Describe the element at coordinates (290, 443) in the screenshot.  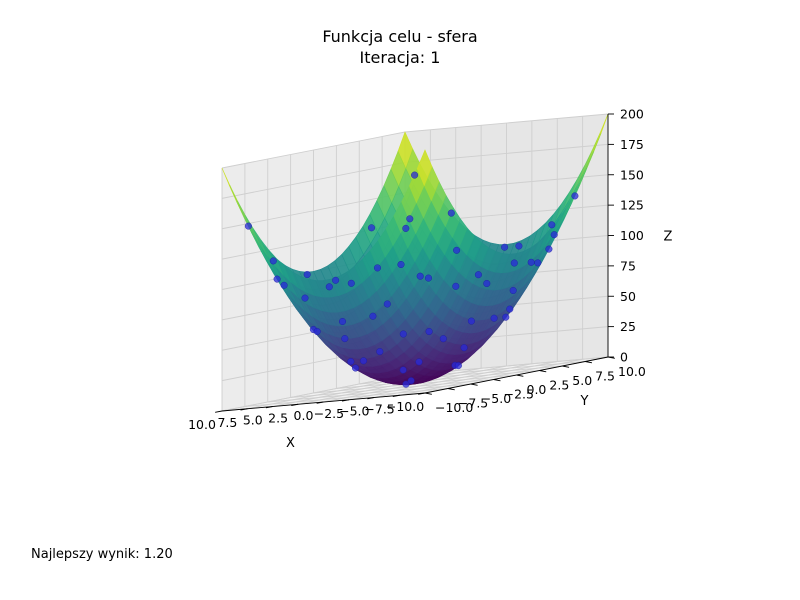
I see `x-axis-label: X` at that location.